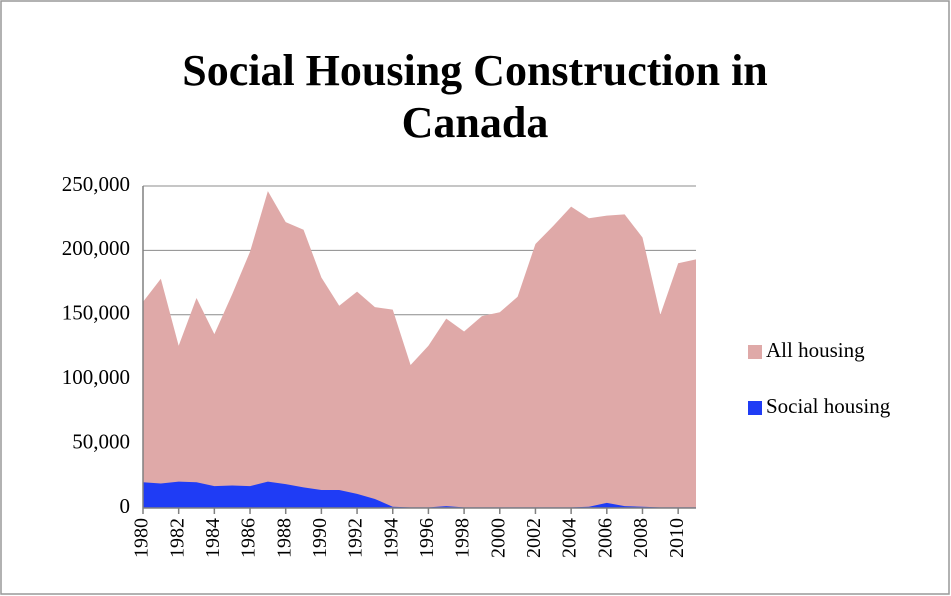  What do you see at coordinates (534, 538) in the screenshot?
I see `x-tick-label: 2002` at bounding box center [534, 538].